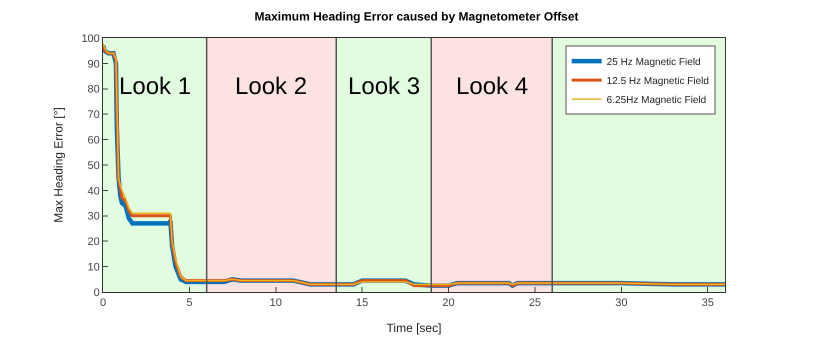 The height and width of the screenshot is (344, 833). Describe the element at coordinates (384, 86) in the screenshot. I see `band-label: Look 3` at that location.